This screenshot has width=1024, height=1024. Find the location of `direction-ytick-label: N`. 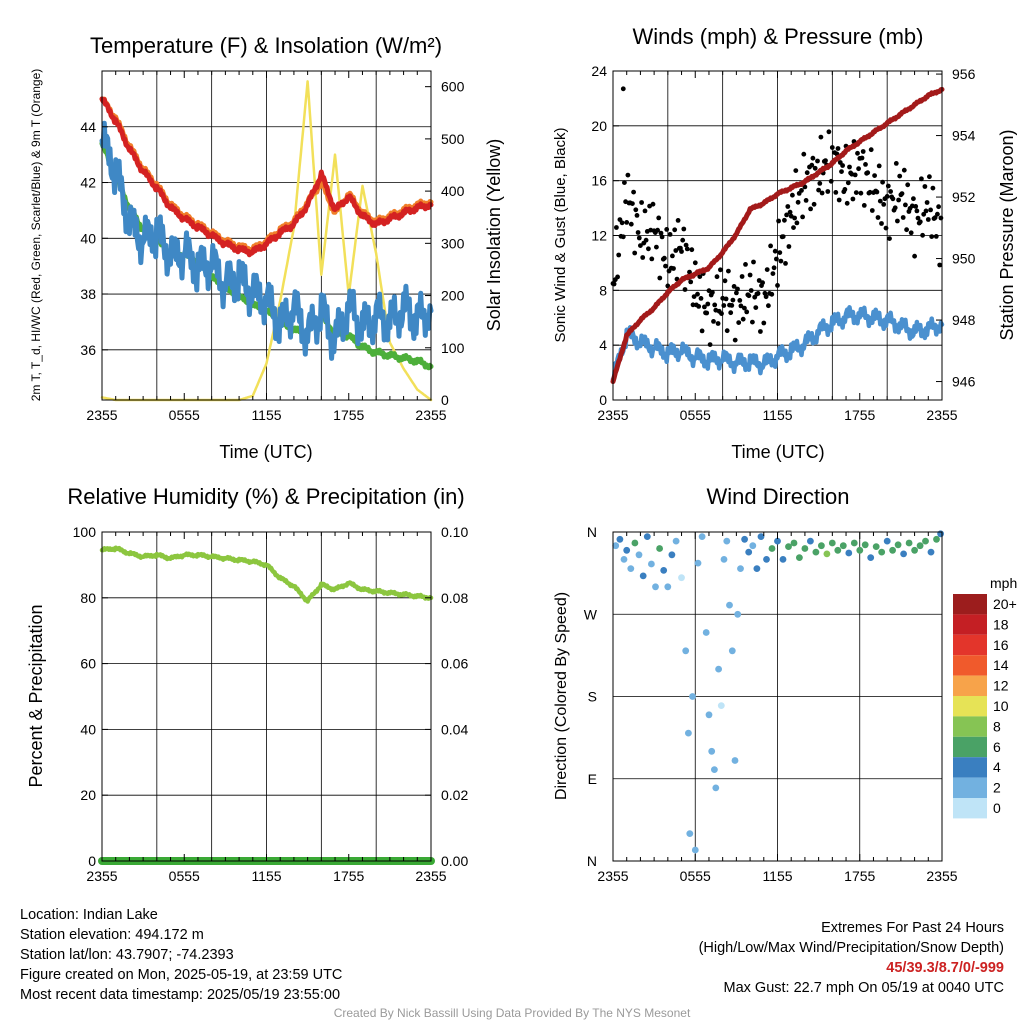

direction-ytick-label: N is located at coordinates (592, 861).